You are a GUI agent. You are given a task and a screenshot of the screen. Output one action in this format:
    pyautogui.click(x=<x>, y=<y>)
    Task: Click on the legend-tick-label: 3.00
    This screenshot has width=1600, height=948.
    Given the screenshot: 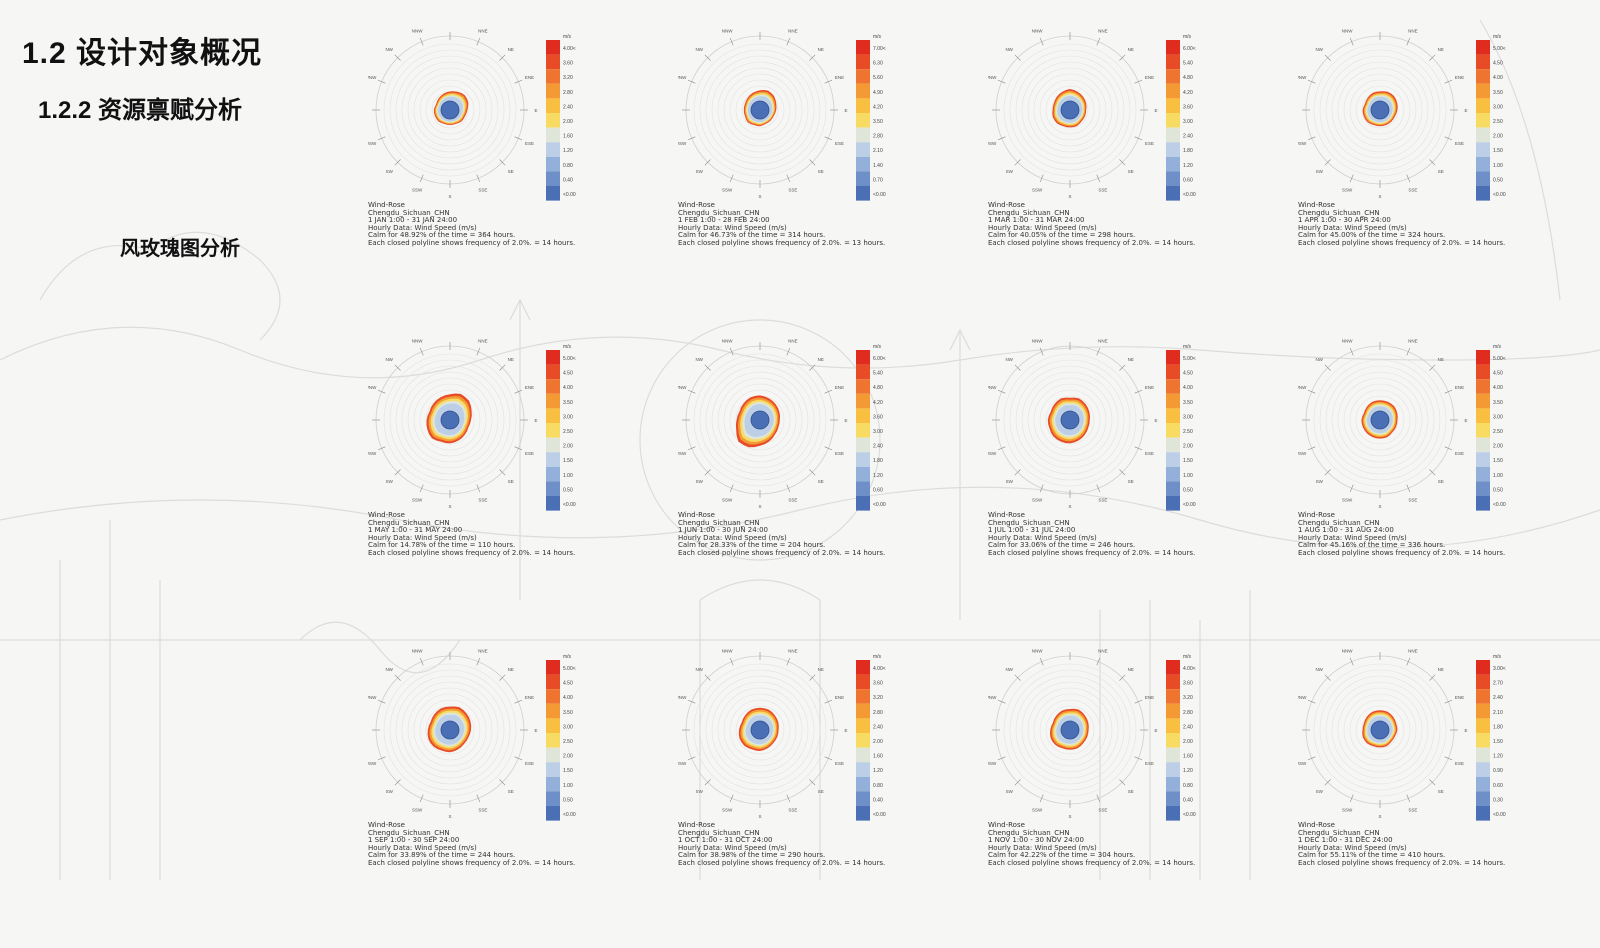 What is the action you would take?
    pyautogui.click(x=1498, y=417)
    